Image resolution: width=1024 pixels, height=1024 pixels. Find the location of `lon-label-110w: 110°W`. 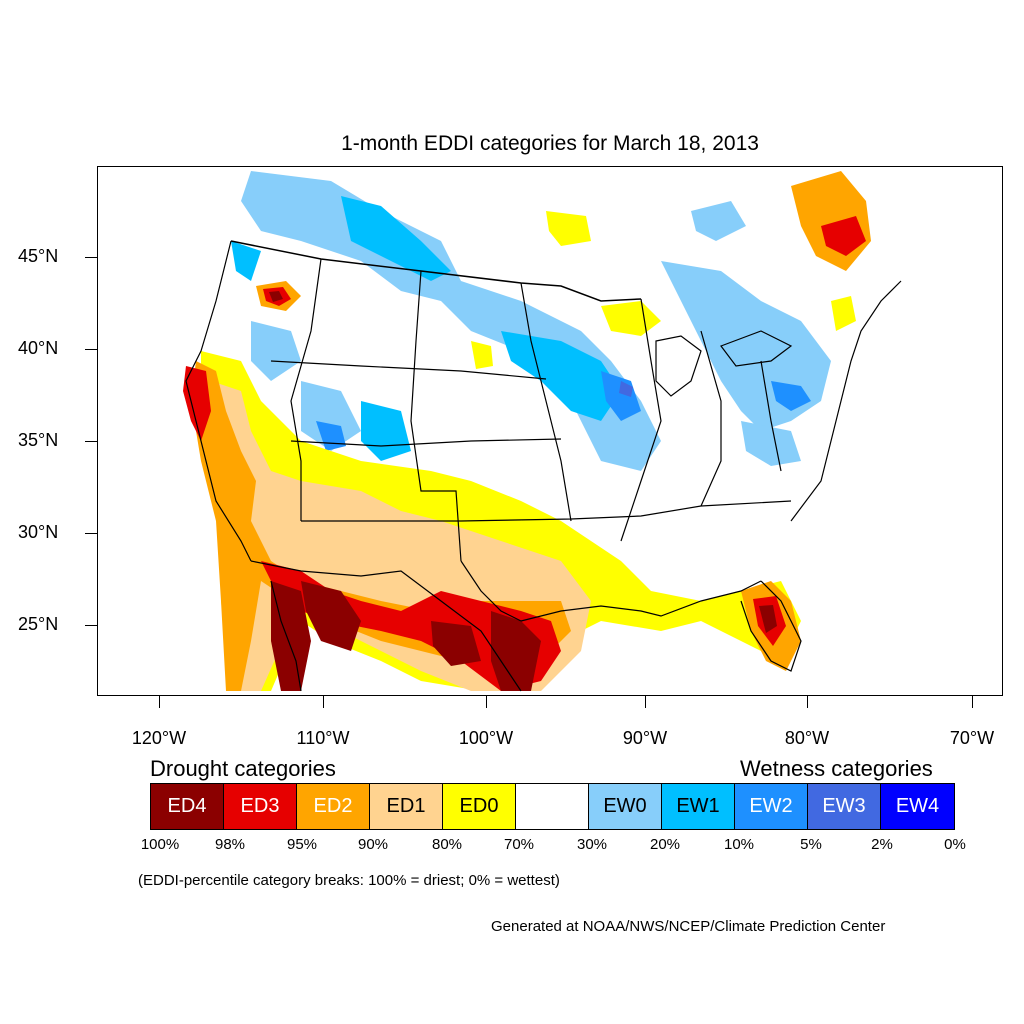

lon-label-110w: 110°W is located at coordinates (323, 738).